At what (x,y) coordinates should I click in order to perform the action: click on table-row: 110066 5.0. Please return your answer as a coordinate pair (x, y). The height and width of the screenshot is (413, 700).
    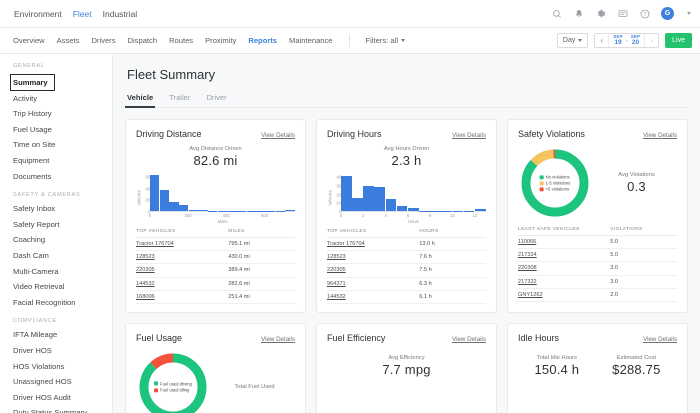
    Looking at the image, I should click on (597, 242).